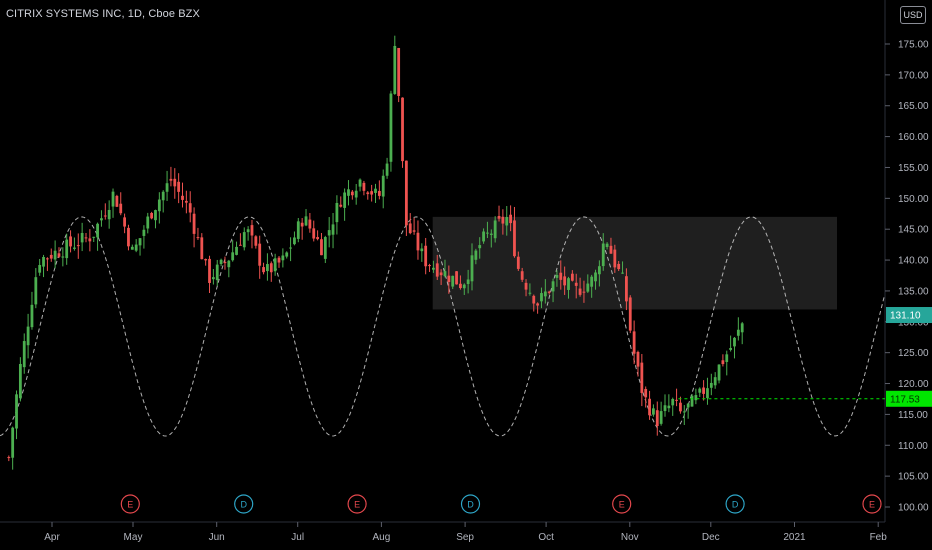  What do you see at coordinates (634, 263) in the screenshot?
I see `consolidation-zone` at bounding box center [634, 263].